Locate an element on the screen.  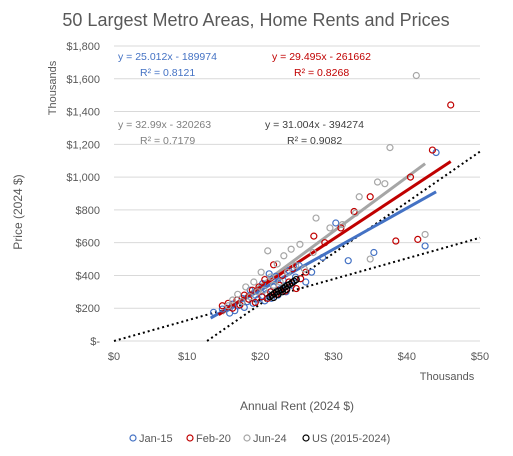
trendline-equation: y = 32.99x - 320263 is located at coordinates (164, 125).